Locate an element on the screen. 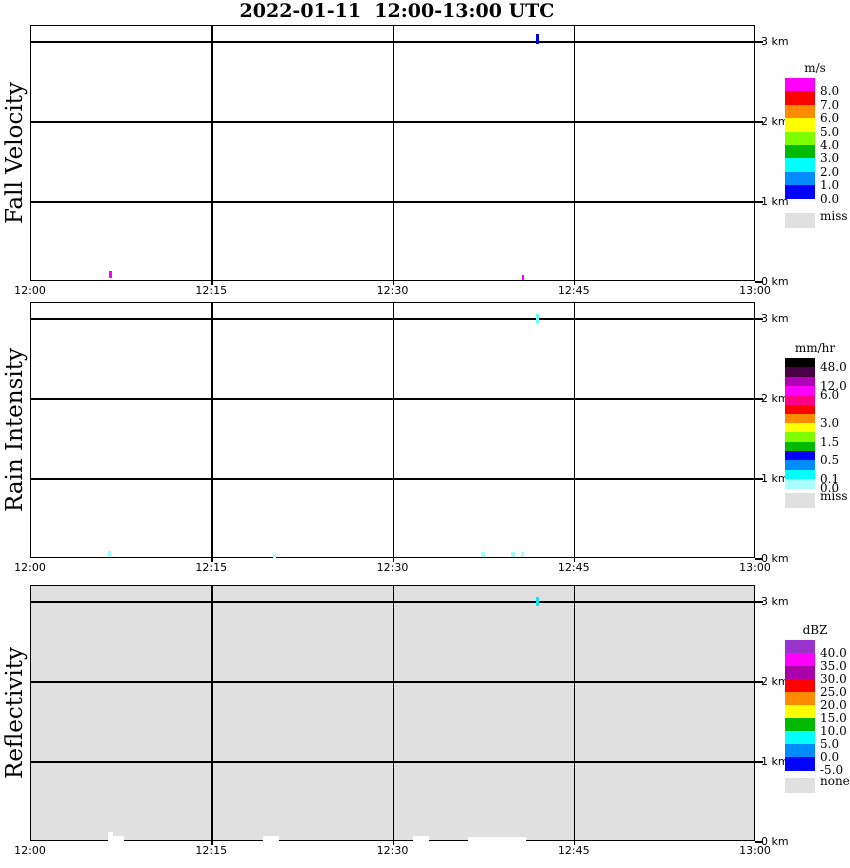  colorbar-tick-label-rain-intensity: 6.0 is located at coordinates (830, 395).